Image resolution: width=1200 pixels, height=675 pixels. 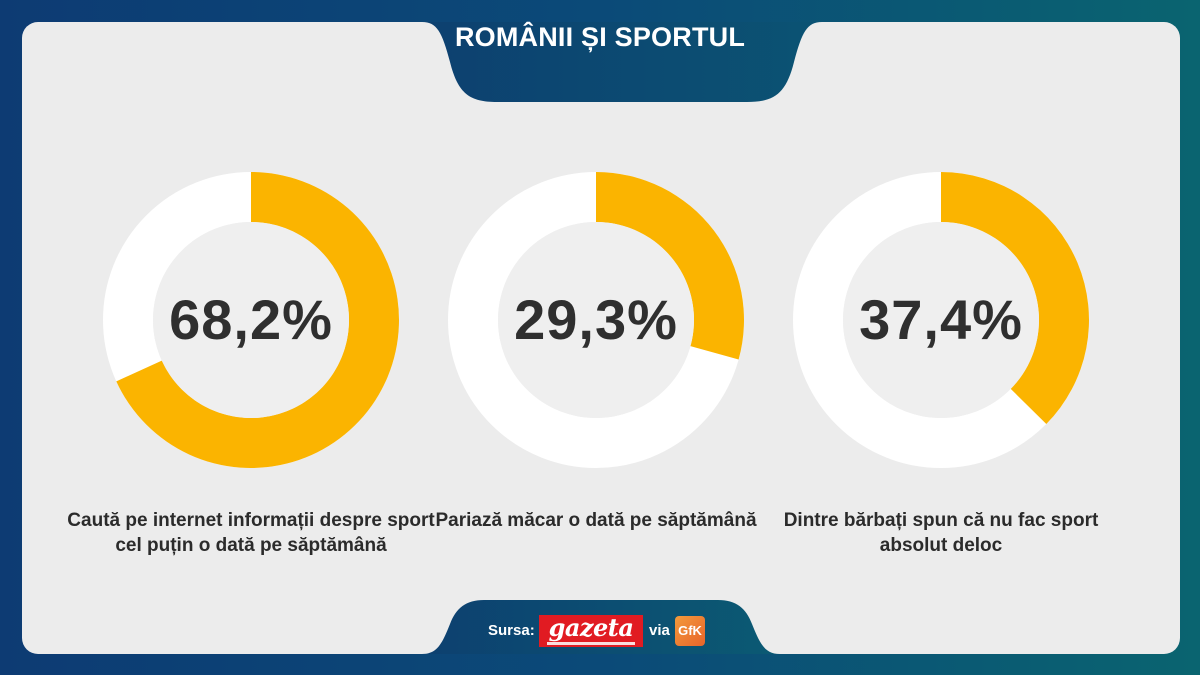 I want to click on page-title: ROMÂNII ȘI SPORTUL, so click(x=600, y=37).